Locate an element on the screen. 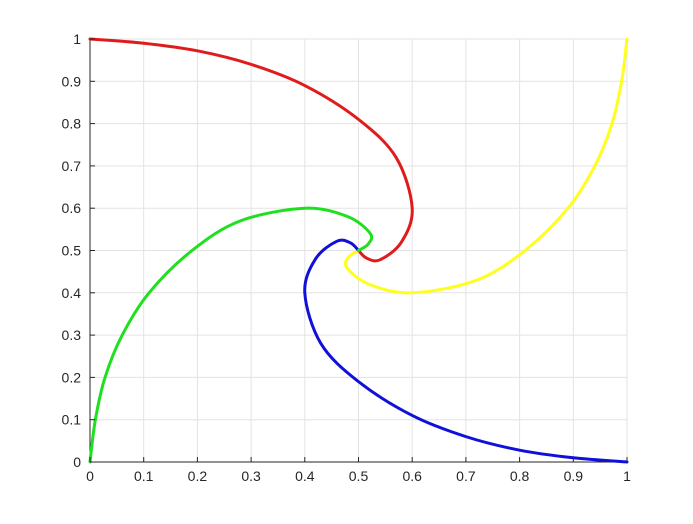 This screenshot has height=524, width=693. y-tick-label: 0.2 is located at coordinates (72, 377).